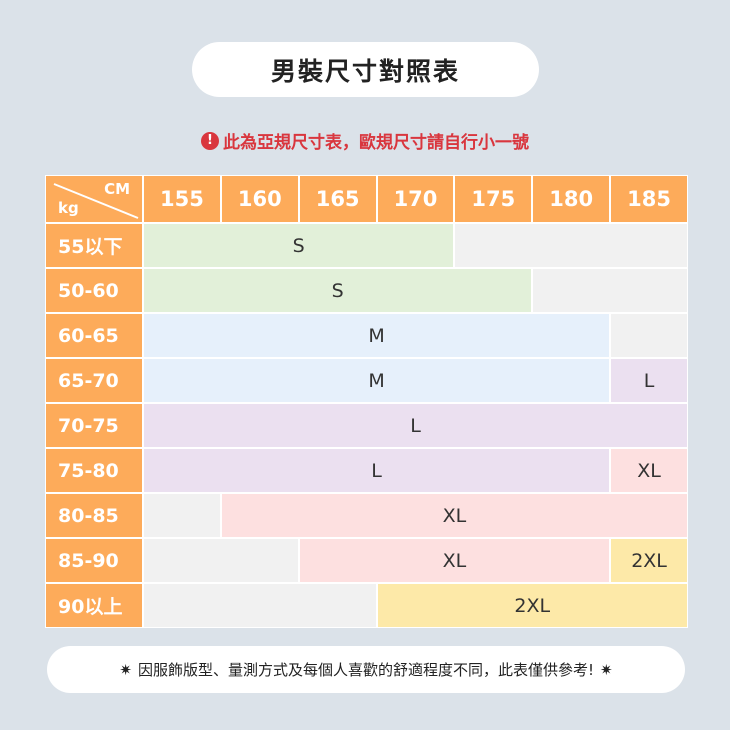 This screenshot has height=730, width=730. I want to click on weight-header: 75-80, so click(94, 470).